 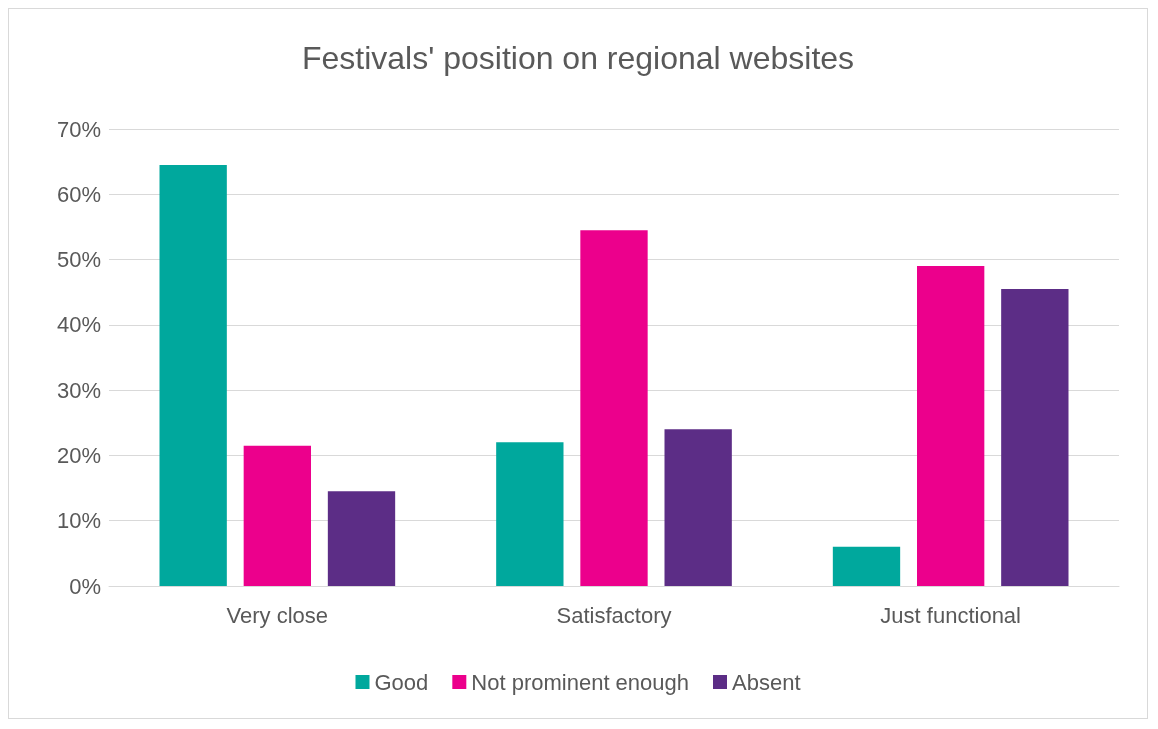 What do you see at coordinates (85, 586) in the screenshot?
I see `y-tick-label: 0%` at bounding box center [85, 586].